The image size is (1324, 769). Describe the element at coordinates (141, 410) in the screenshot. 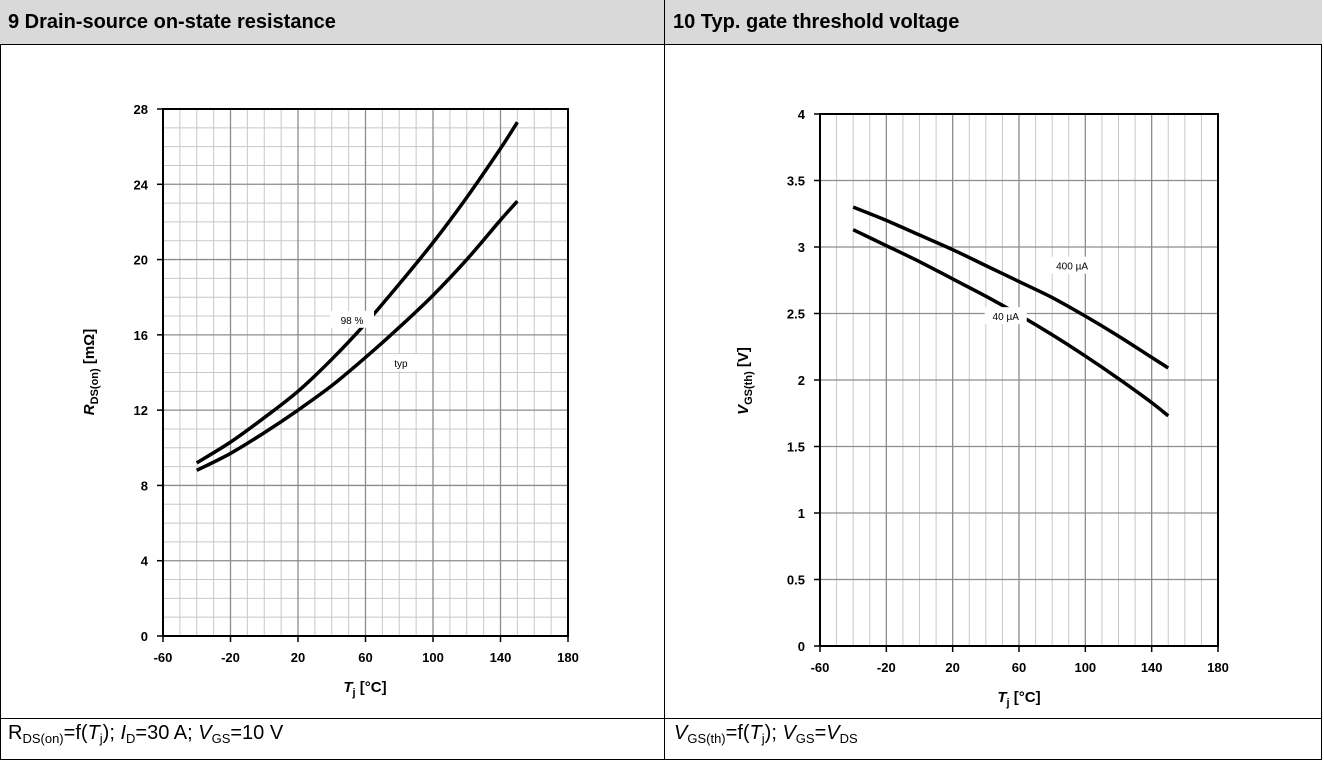

I see `y-tick-label: 12` at that location.